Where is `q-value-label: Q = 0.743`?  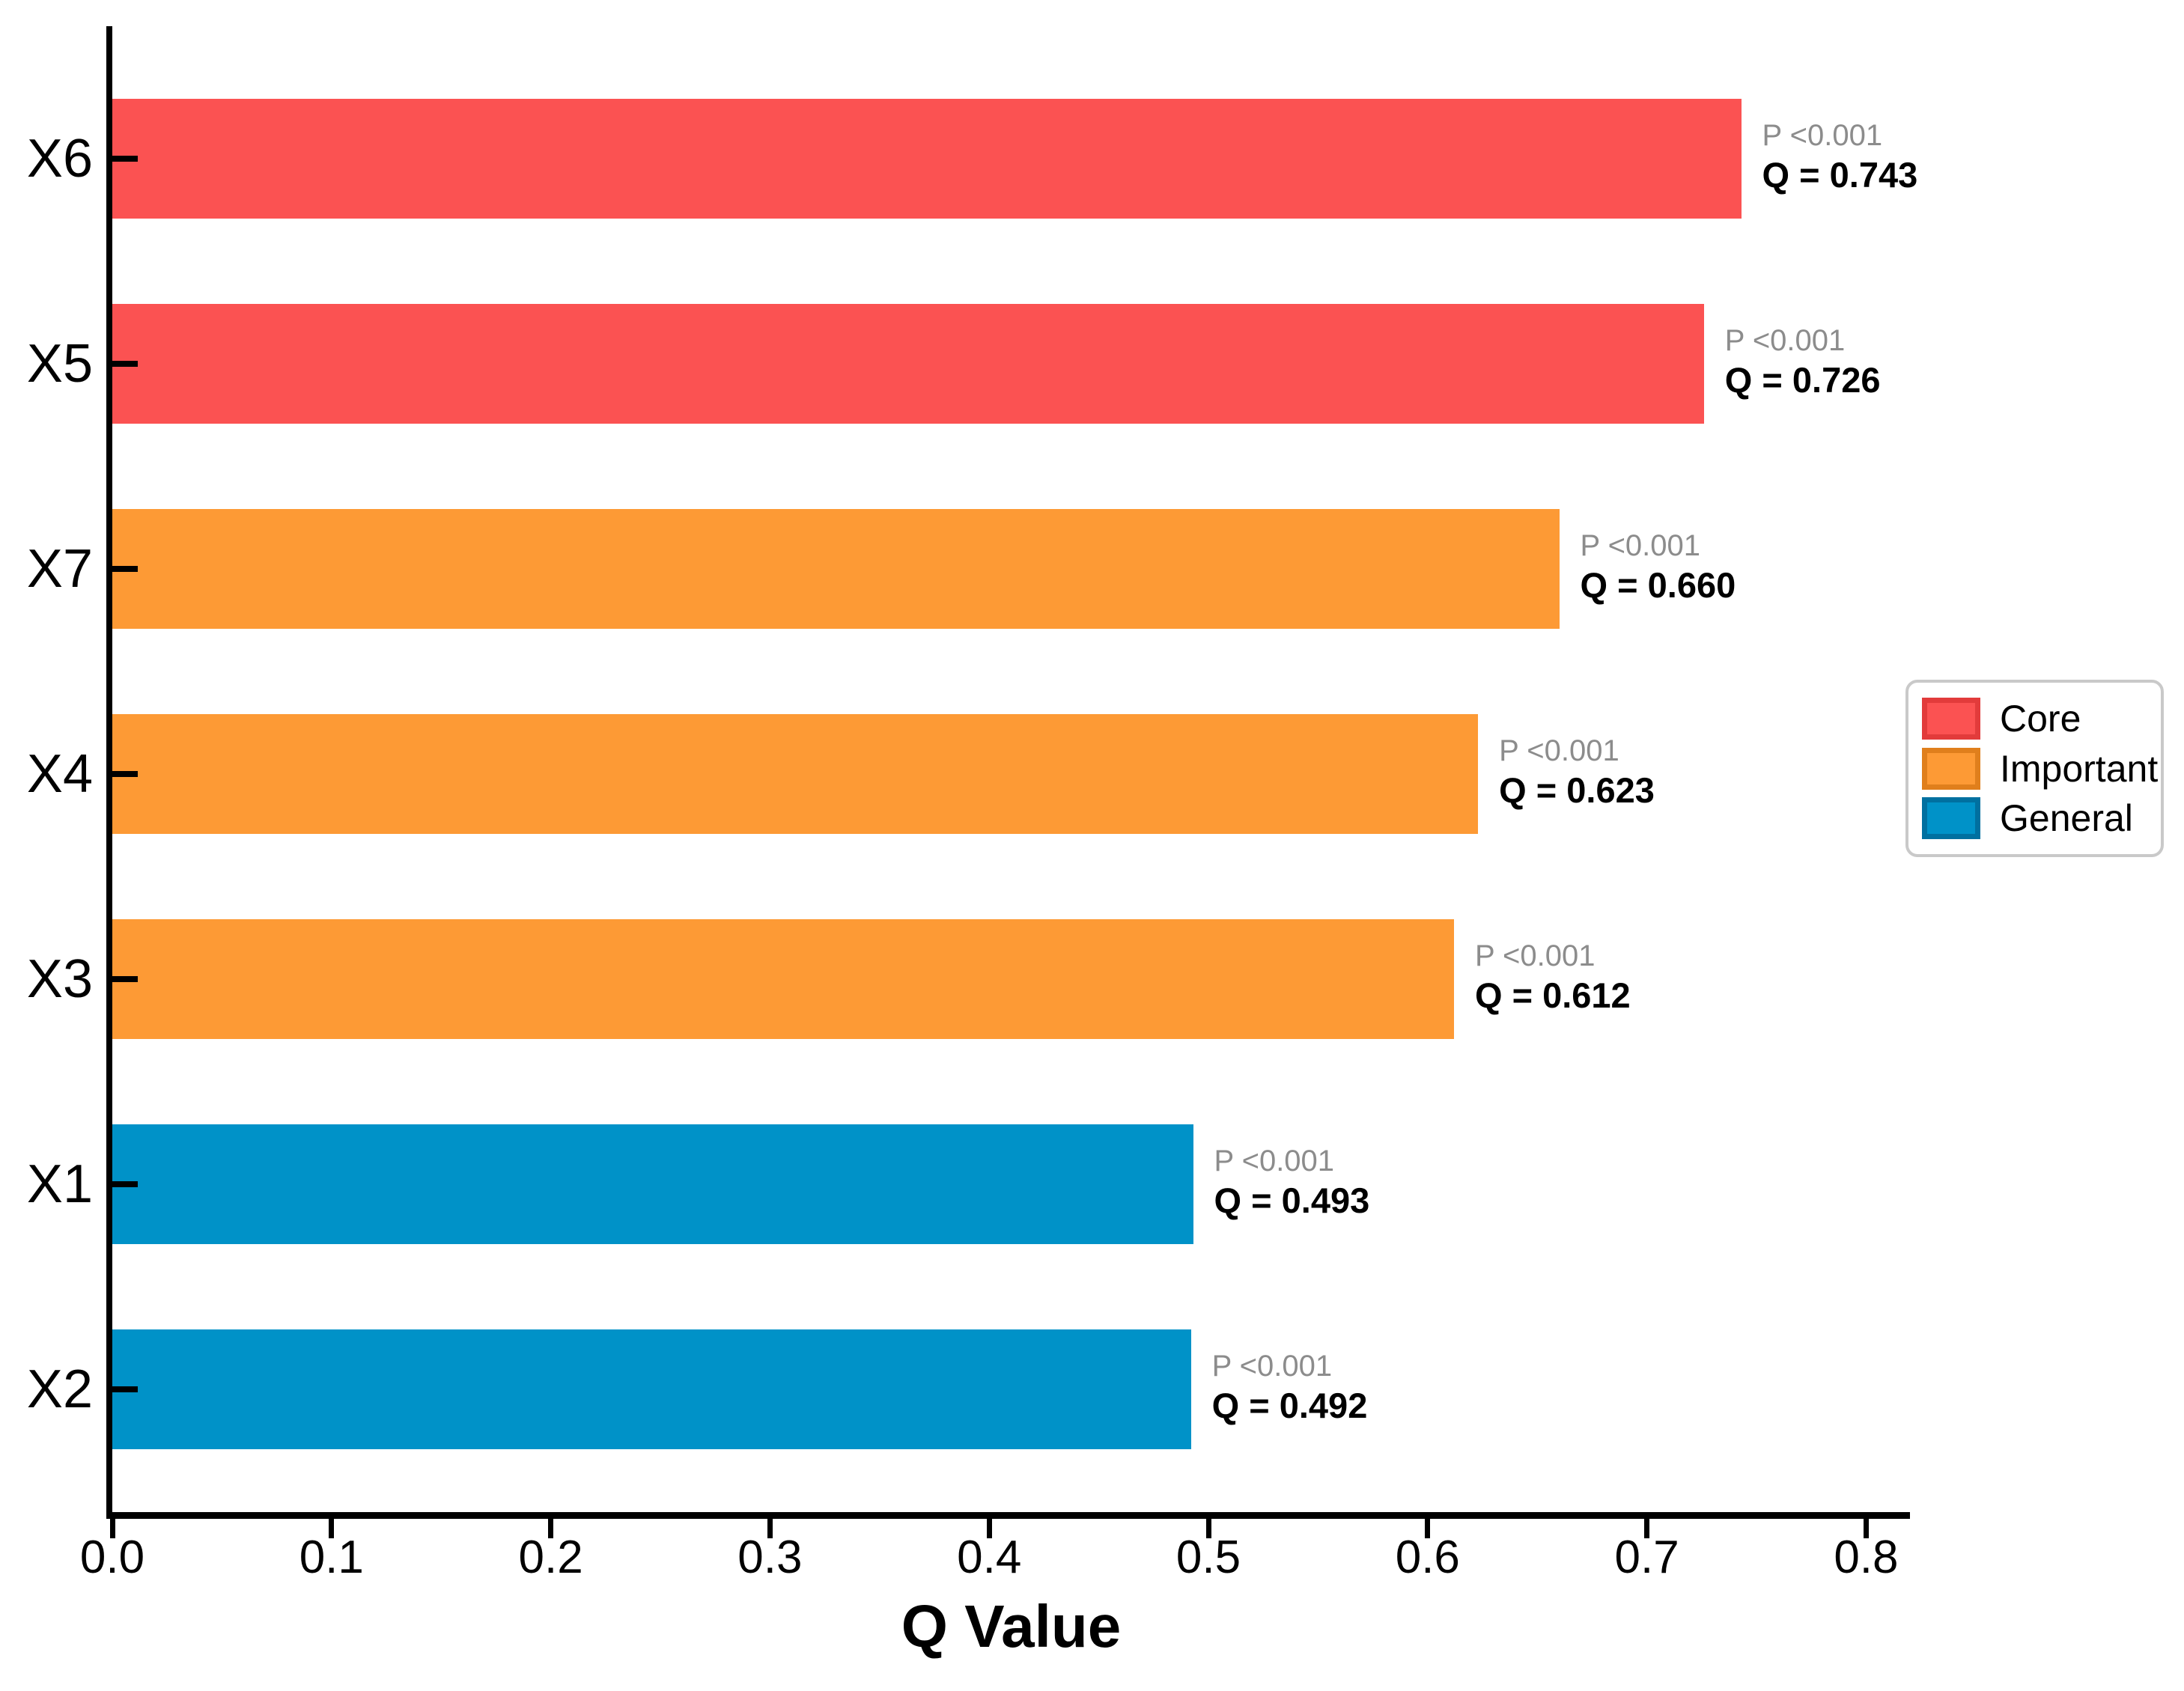 q-value-label: Q = 0.743 is located at coordinates (1840, 175).